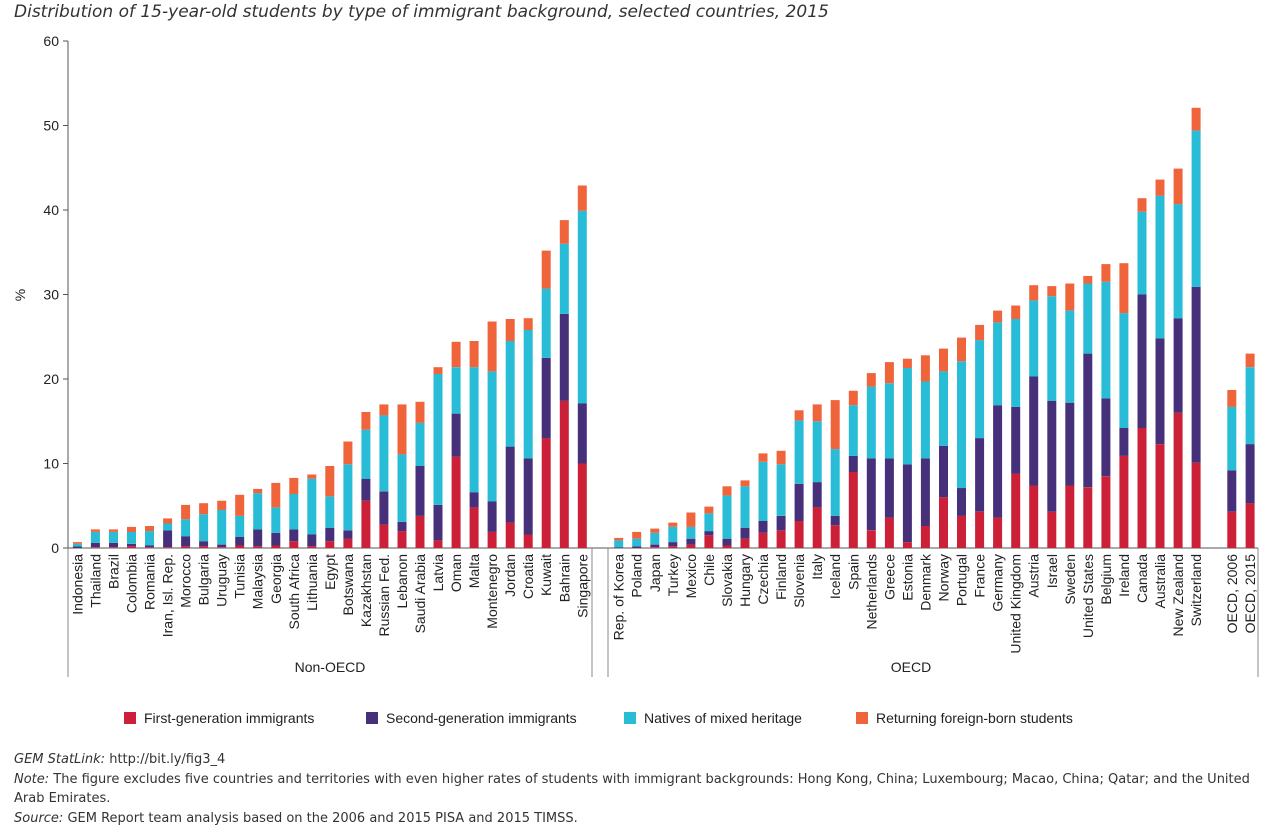  What do you see at coordinates (229, 718) in the screenshot?
I see `legend-label-first-generation: First-generation immigrants` at bounding box center [229, 718].